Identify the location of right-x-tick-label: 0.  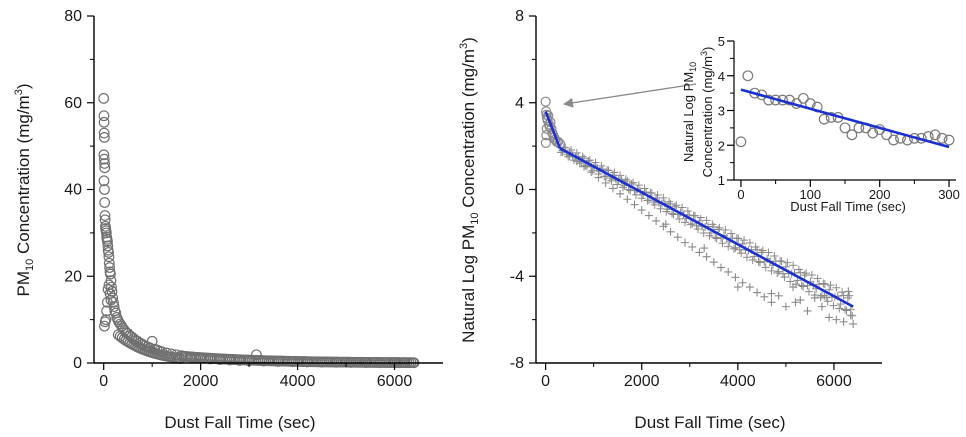
(545, 381).